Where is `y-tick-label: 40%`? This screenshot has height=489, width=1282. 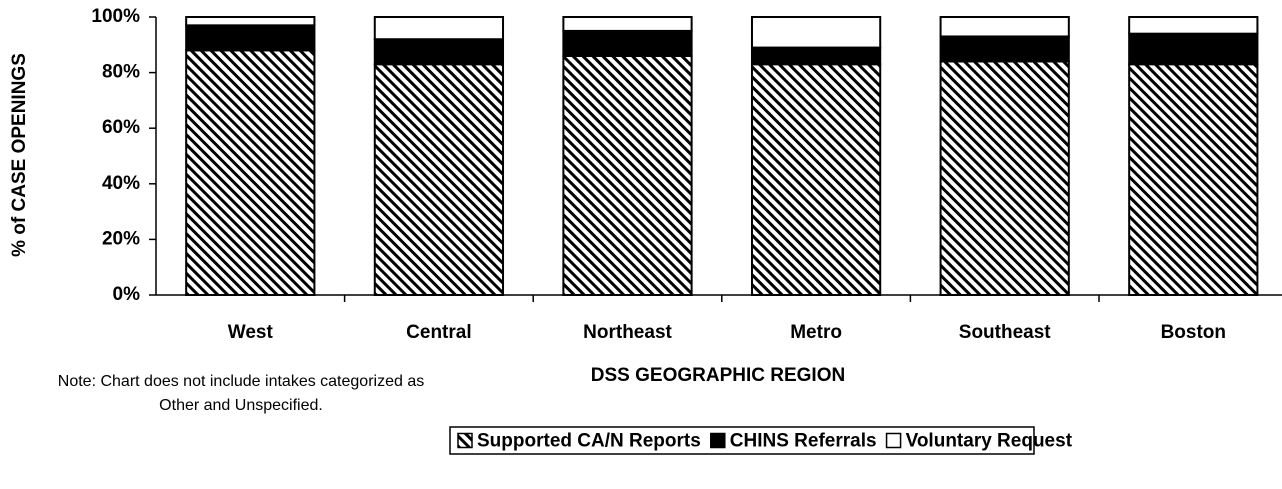
y-tick-label: 40% is located at coordinates (121, 183).